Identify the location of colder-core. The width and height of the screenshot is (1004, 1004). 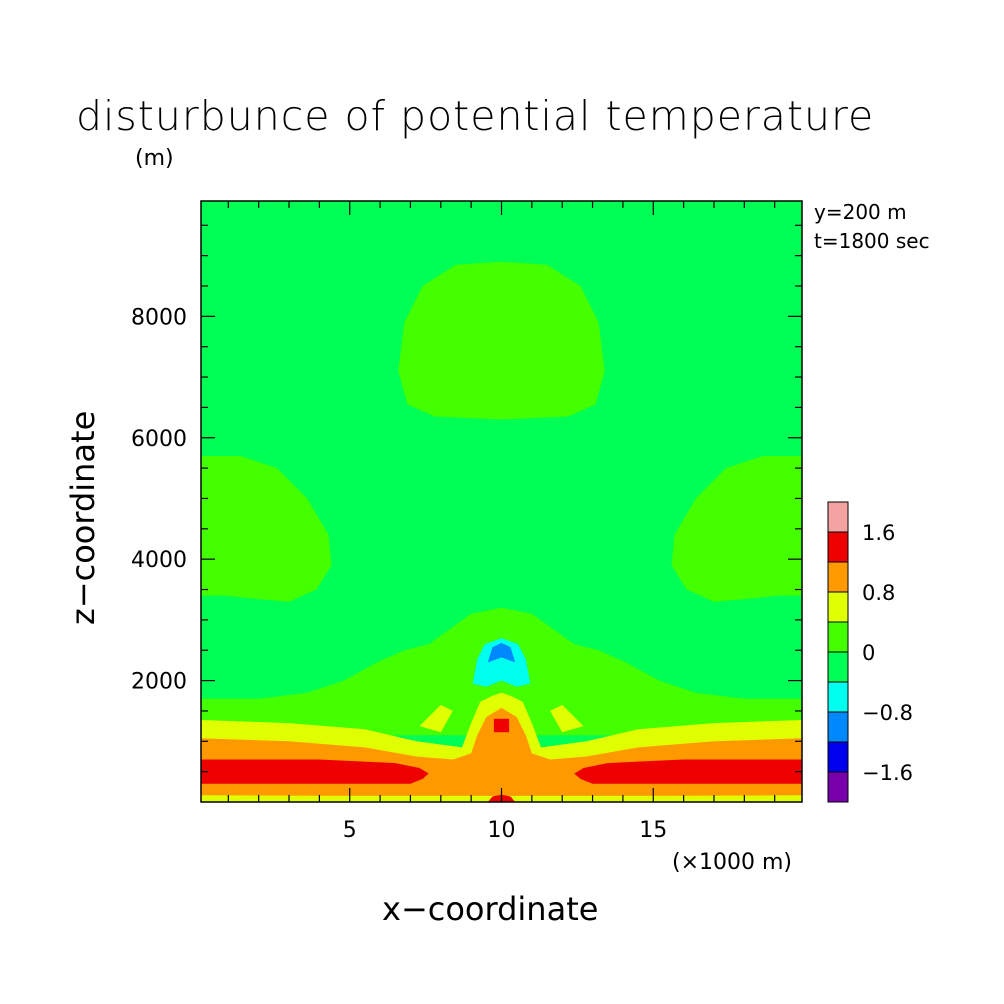
(501, 652).